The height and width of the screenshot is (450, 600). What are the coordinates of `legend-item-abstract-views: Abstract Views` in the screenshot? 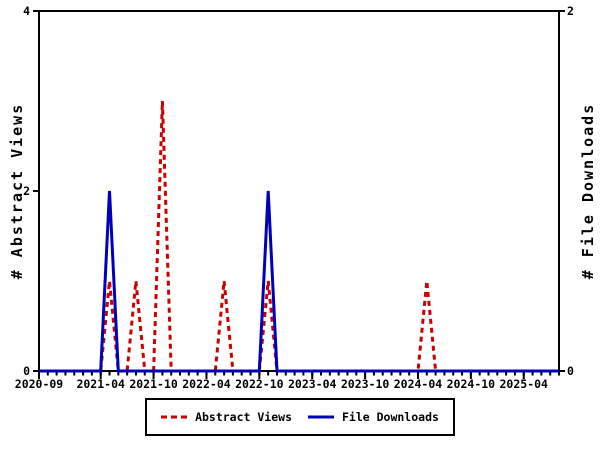 It's located at (226, 417).